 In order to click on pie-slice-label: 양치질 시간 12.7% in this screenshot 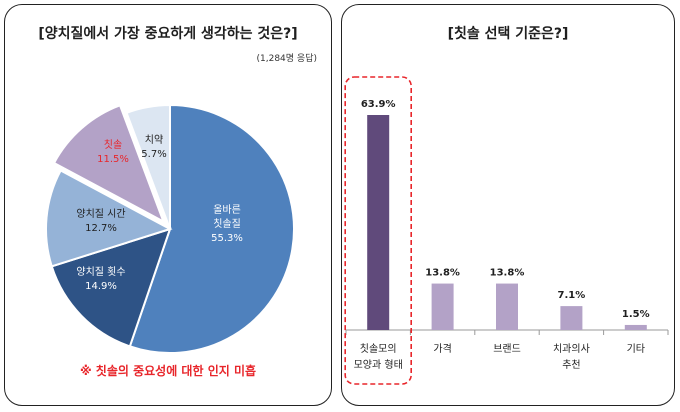, I will do `click(100, 221)`.